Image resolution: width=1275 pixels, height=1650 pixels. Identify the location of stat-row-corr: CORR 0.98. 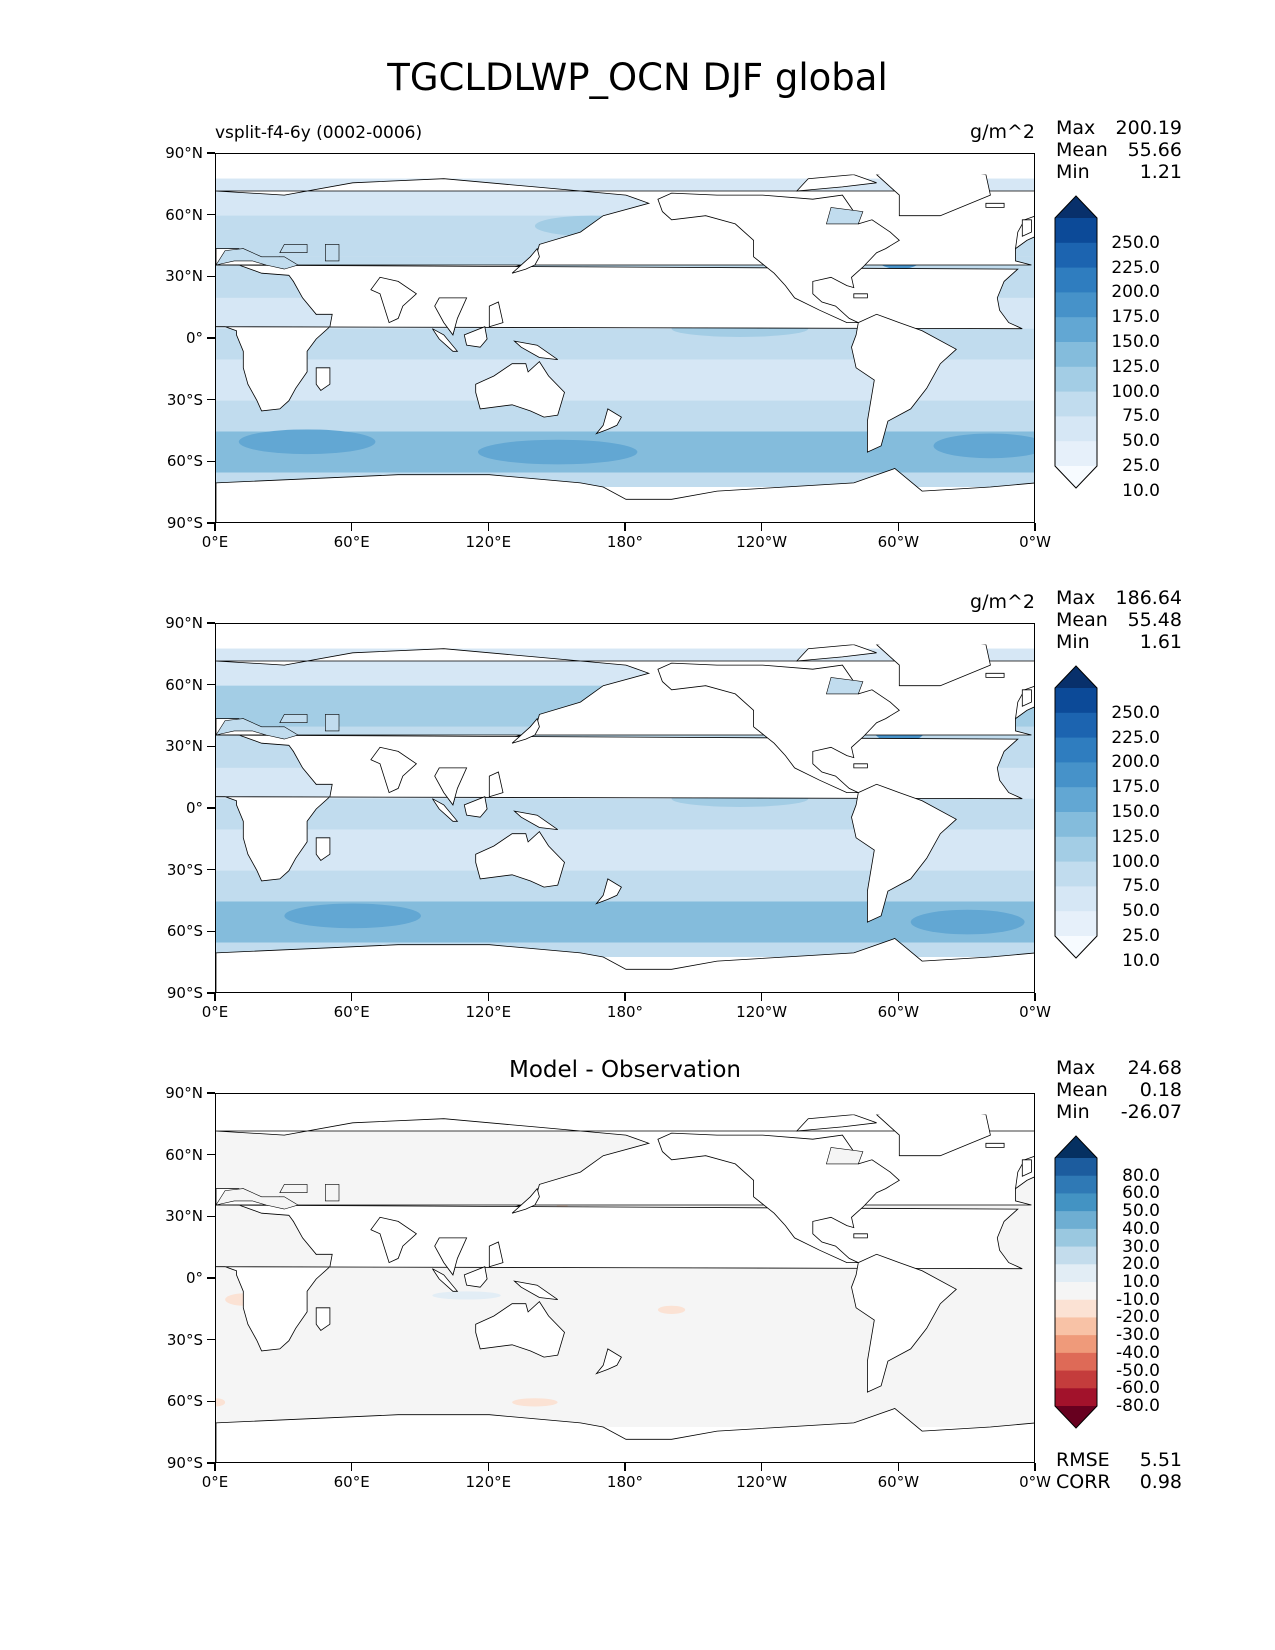
(1119, 1482).